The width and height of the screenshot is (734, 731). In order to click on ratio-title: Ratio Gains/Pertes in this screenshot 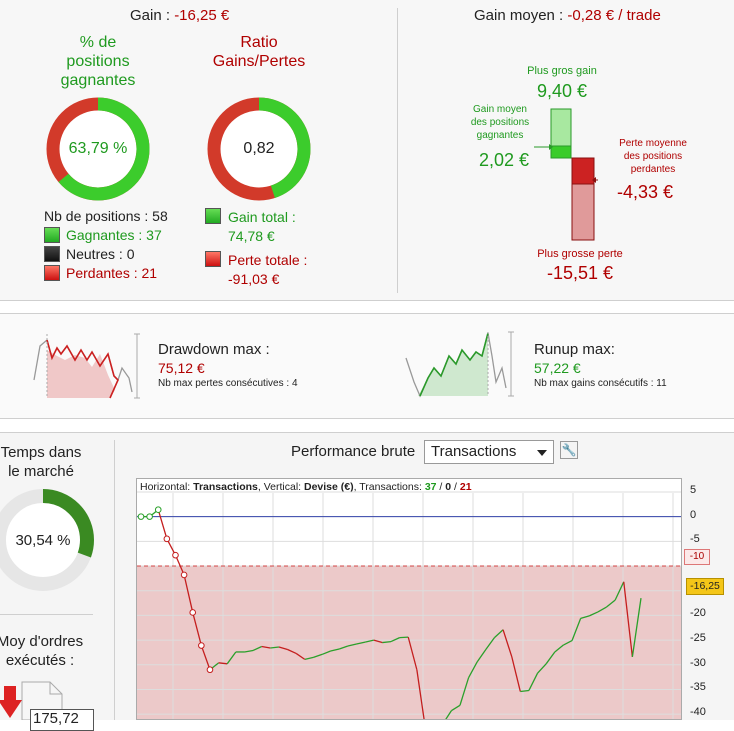, I will do `click(259, 52)`.